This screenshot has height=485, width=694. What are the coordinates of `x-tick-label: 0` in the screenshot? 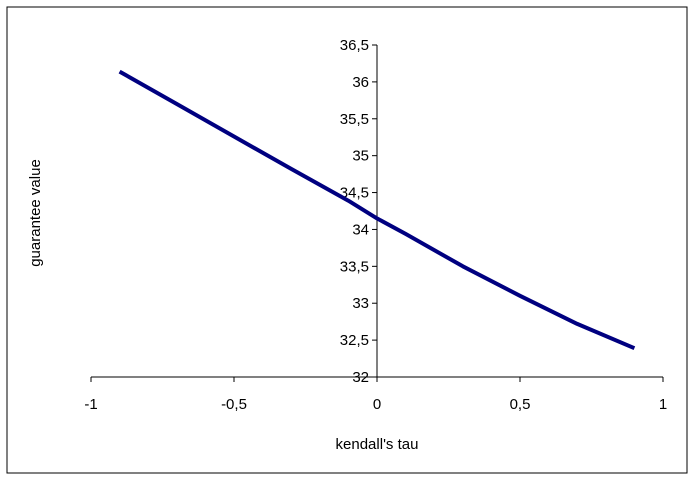 It's located at (377, 404).